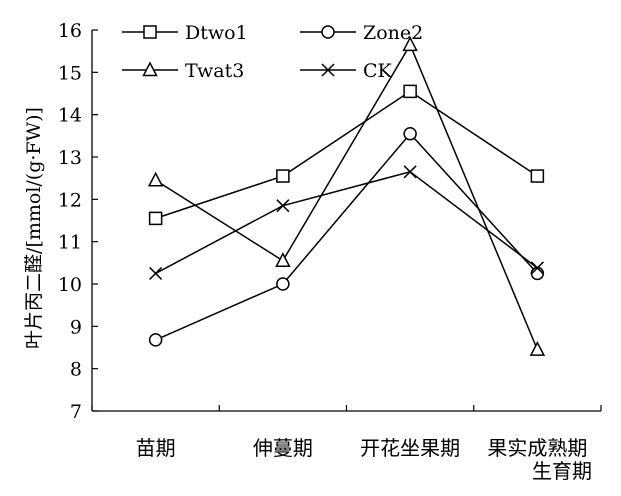 The width and height of the screenshot is (621, 496). I want to click on legend-entry-twat3: Twat3, so click(183, 71).